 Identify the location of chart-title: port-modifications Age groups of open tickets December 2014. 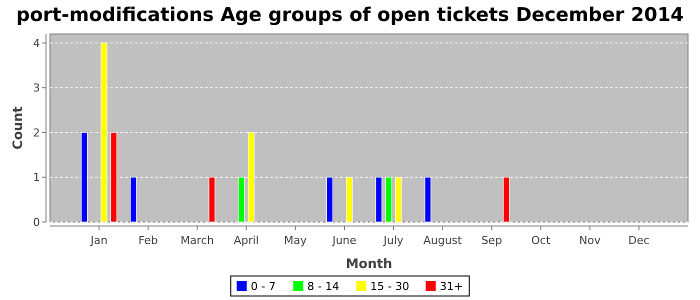
(350, 15).